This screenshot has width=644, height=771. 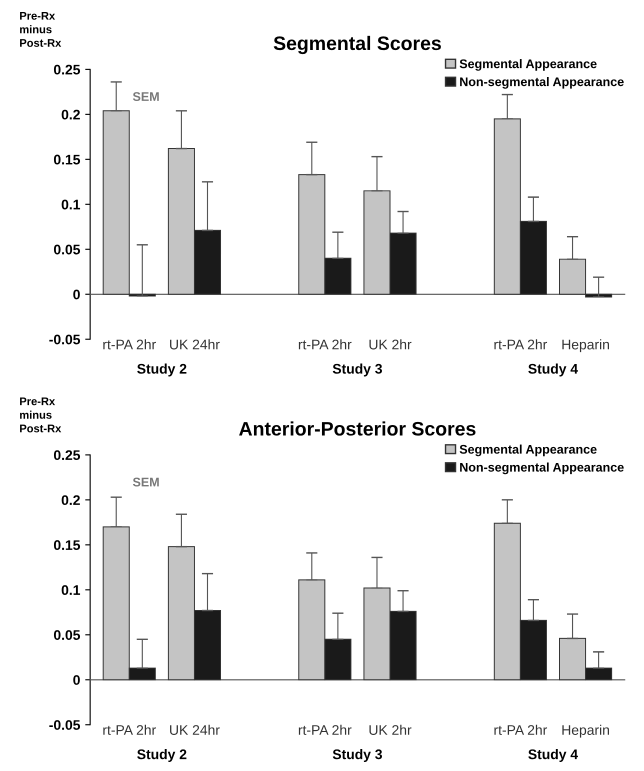 I want to click on chart-title: Anterior-Posterior Scores, so click(x=357, y=428).